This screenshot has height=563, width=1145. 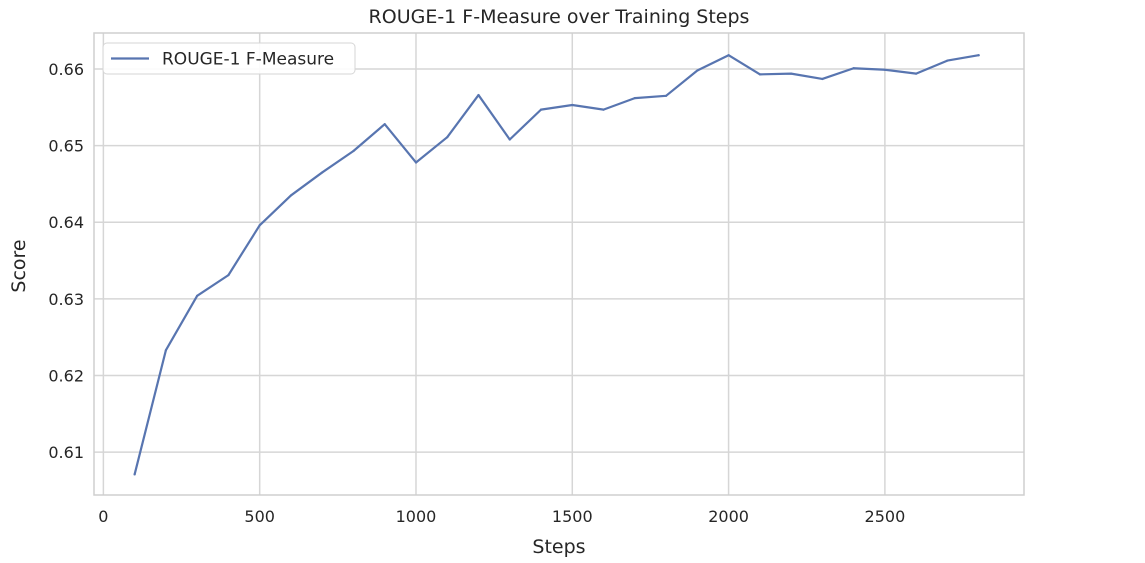 What do you see at coordinates (558, 547) in the screenshot?
I see `x-axis-title: Steps` at bounding box center [558, 547].